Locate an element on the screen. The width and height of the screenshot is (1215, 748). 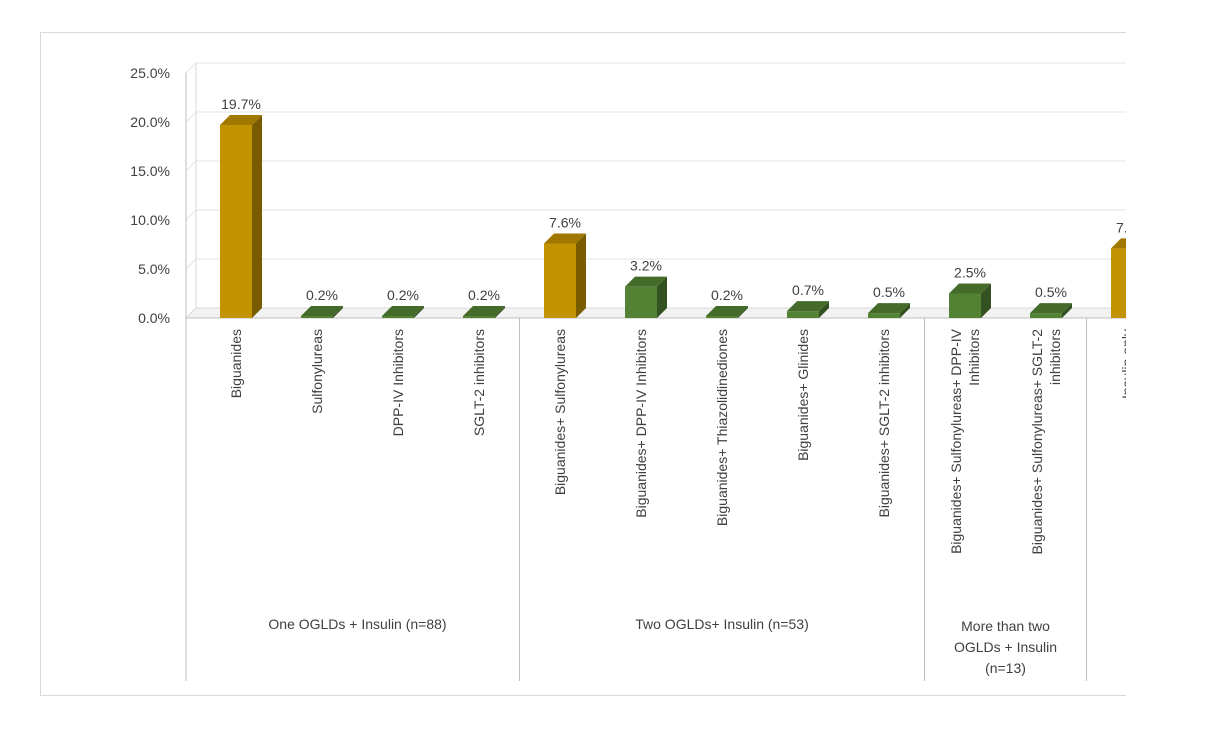
category-label: Biguanides+ SGLT-2 inhibitors is located at coordinates (884, 423).